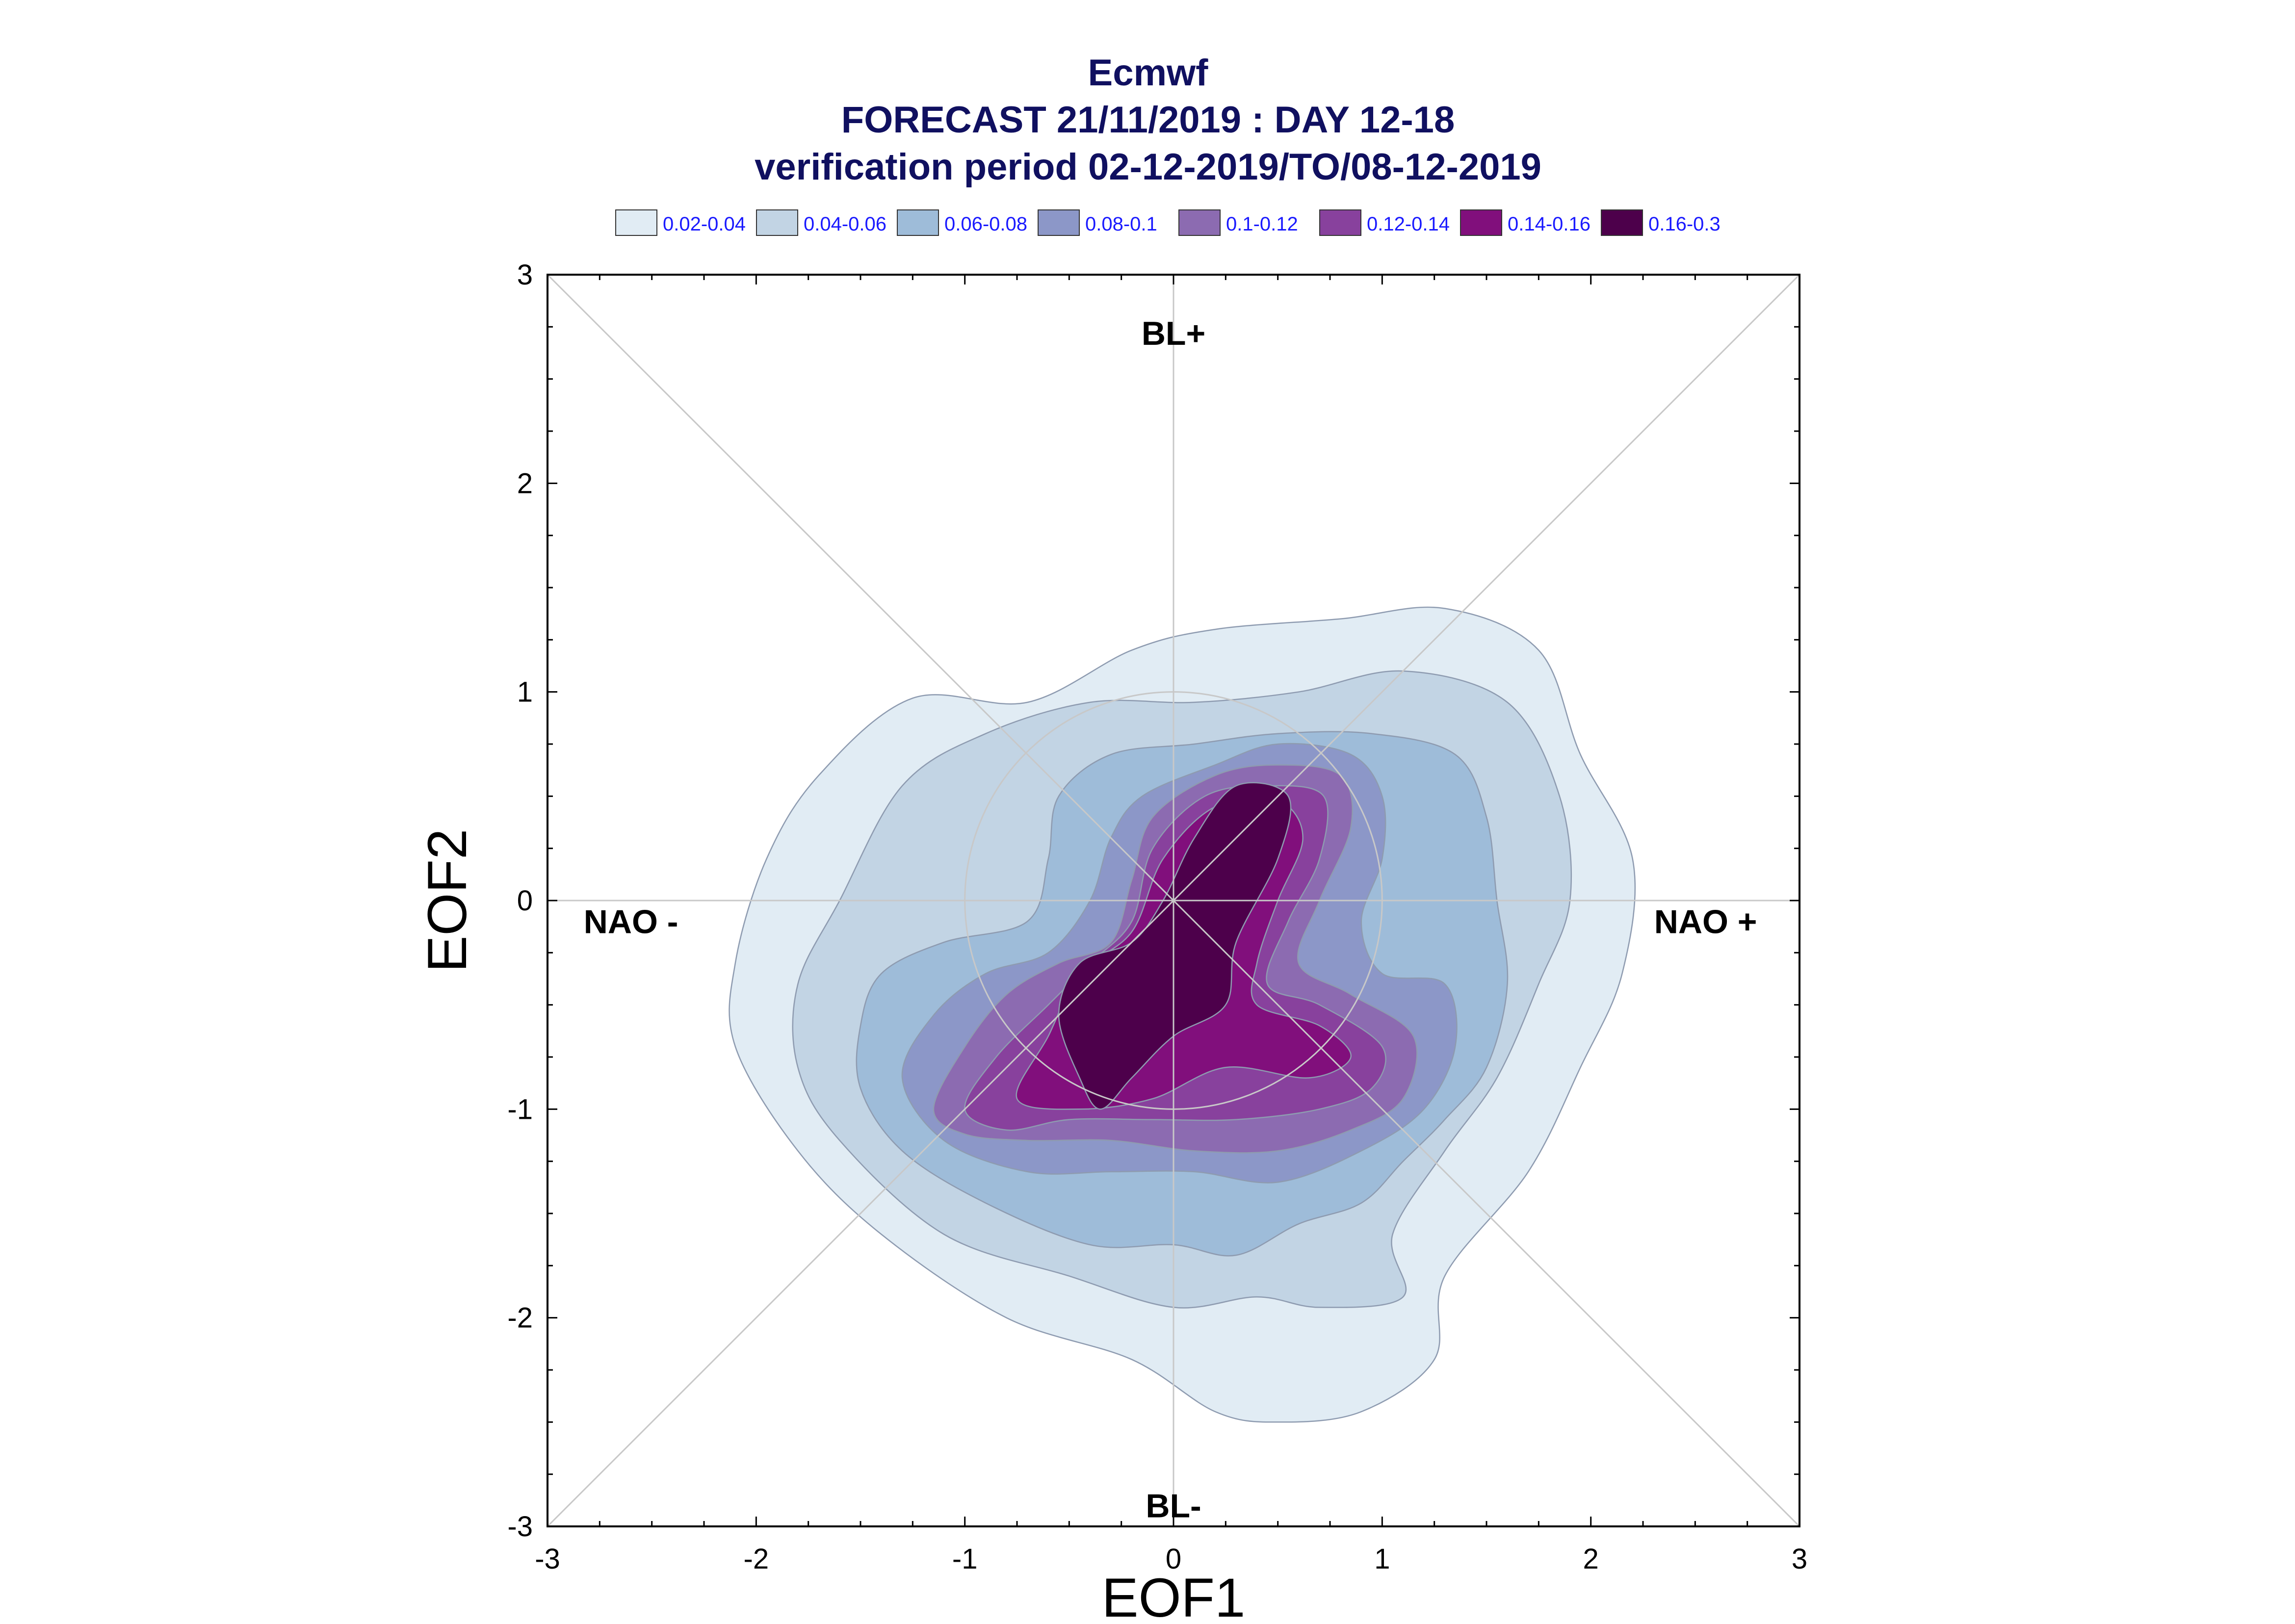  What do you see at coordinates (705, 224) in the screenshot?
I see `legend-label: 0.02-0.04` at bounding box center [705, 224].